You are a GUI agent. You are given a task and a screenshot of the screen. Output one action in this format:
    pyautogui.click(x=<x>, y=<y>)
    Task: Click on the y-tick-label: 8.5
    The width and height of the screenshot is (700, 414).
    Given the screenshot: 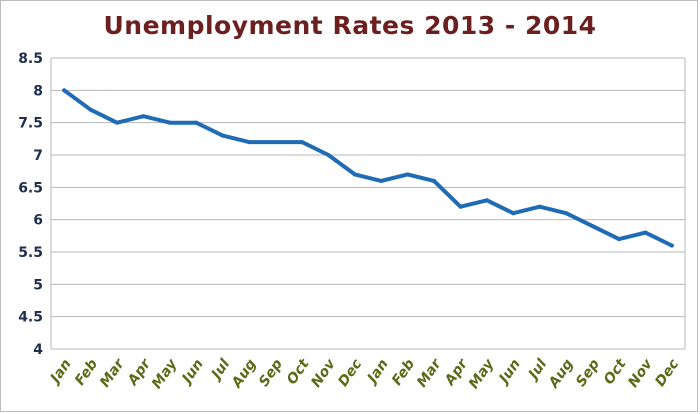 What is the action you would take?
    pyautogui.click(x=30, y=59)
    